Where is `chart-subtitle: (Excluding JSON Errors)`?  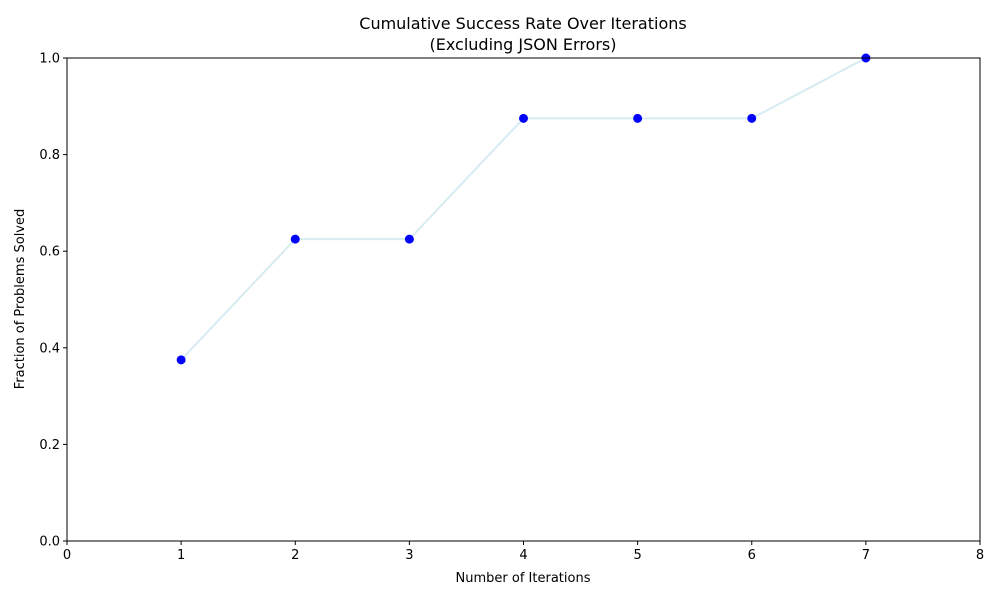
chart-subtitle: (Excluding JSON Errors) is located at coordinates (522, 44).